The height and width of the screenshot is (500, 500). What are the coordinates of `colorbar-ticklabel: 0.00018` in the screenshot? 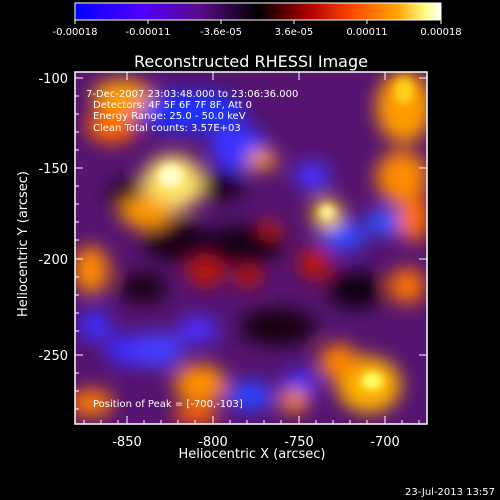 It's located at (440, 32).